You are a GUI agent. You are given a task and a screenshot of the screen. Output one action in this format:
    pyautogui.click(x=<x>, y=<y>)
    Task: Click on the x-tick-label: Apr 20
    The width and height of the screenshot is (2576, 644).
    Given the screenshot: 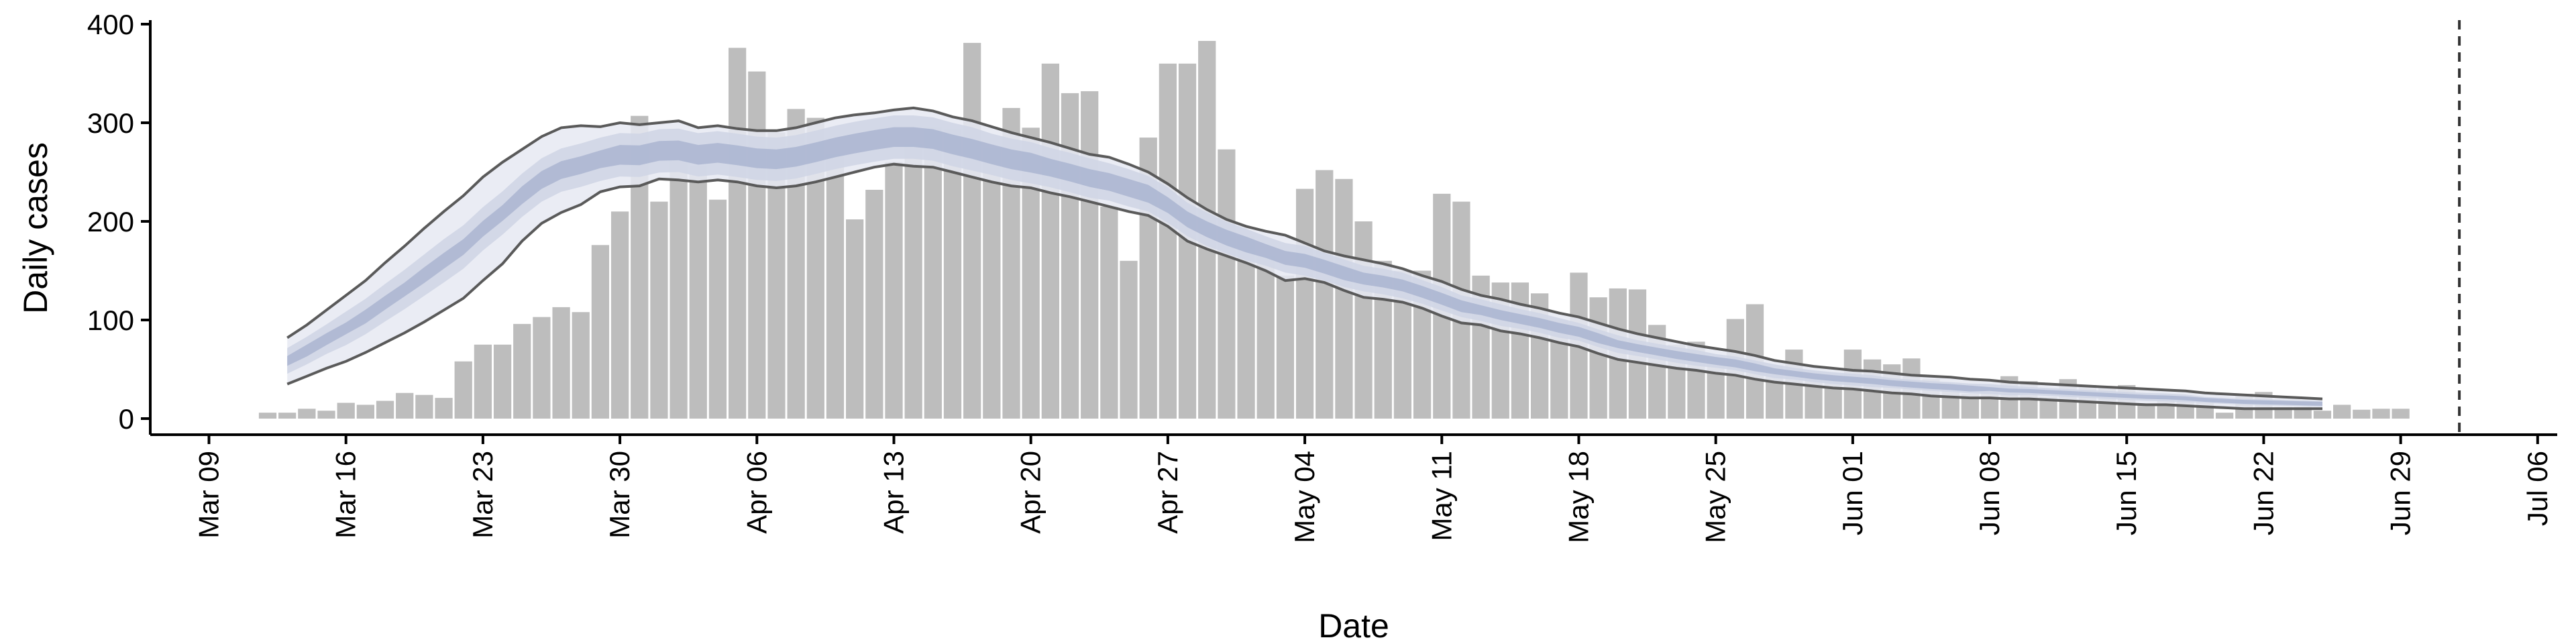 What is the action you would take?
    pyautogui.click(x=1030, y=492)
    